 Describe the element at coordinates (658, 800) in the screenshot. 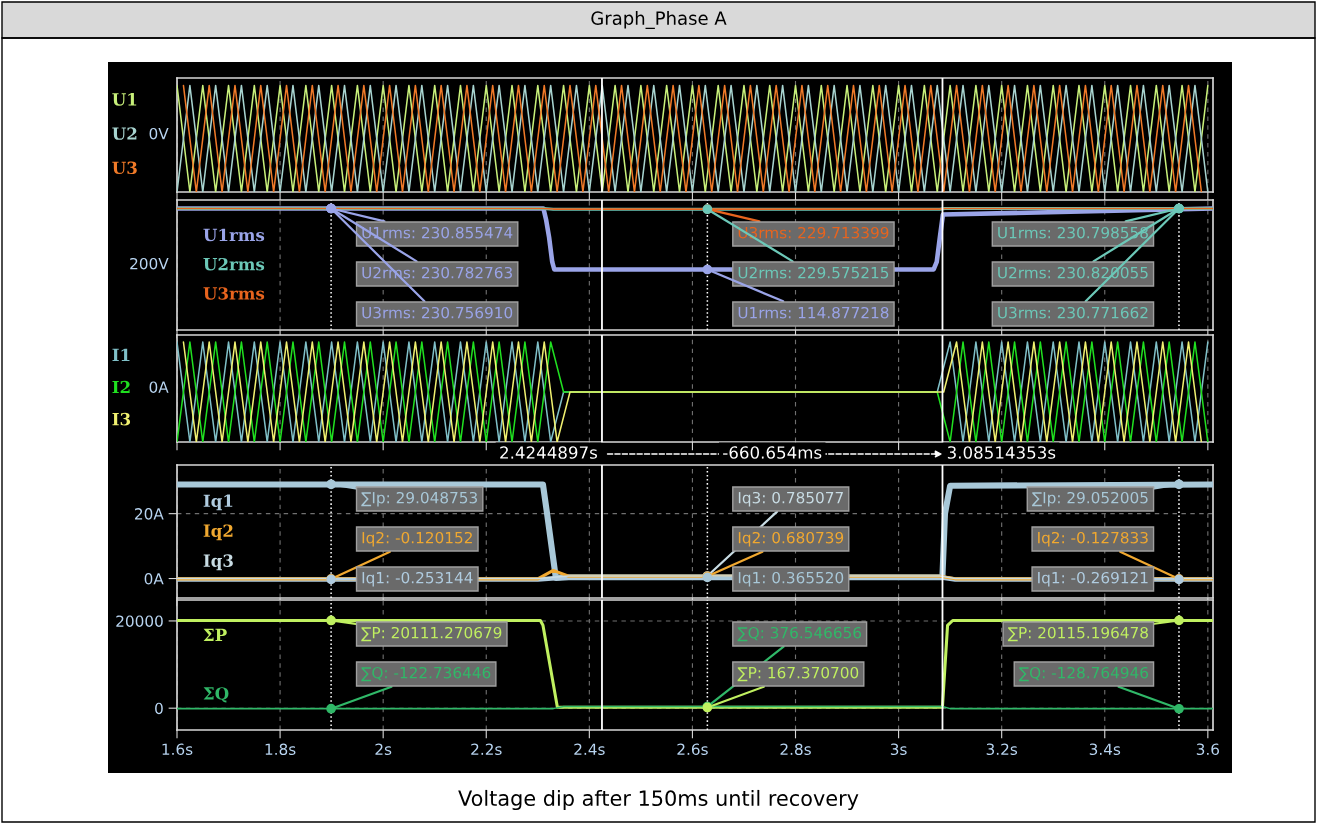

I see `text: Voltage dip after 150ms until recovery` at that location.